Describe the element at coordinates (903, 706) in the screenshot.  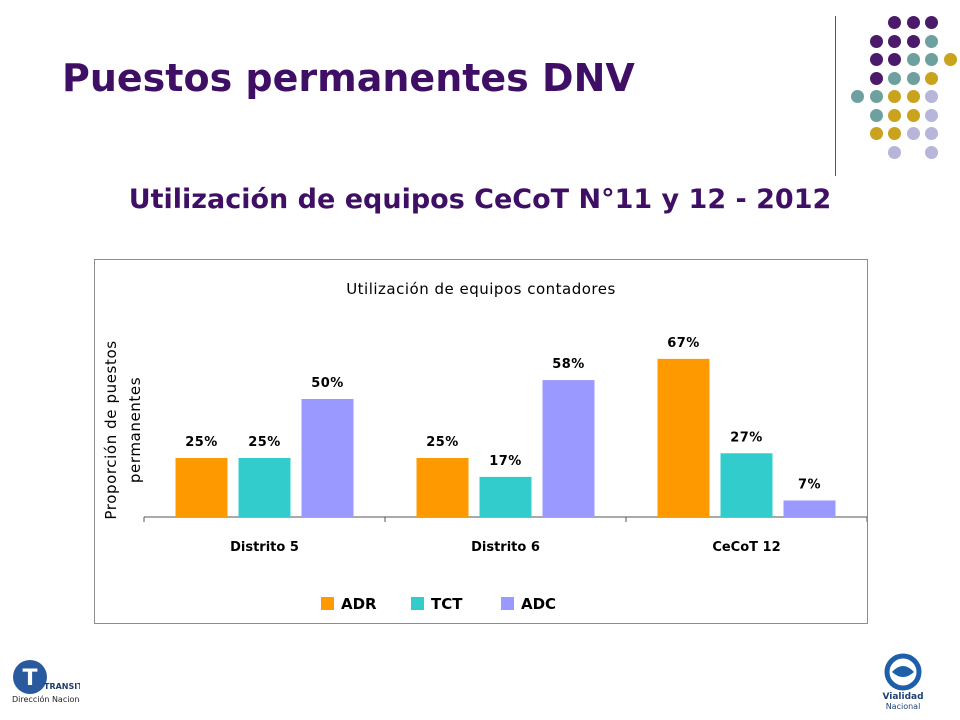
I see `vialidad-logo-line-2: Nacional` at that location.